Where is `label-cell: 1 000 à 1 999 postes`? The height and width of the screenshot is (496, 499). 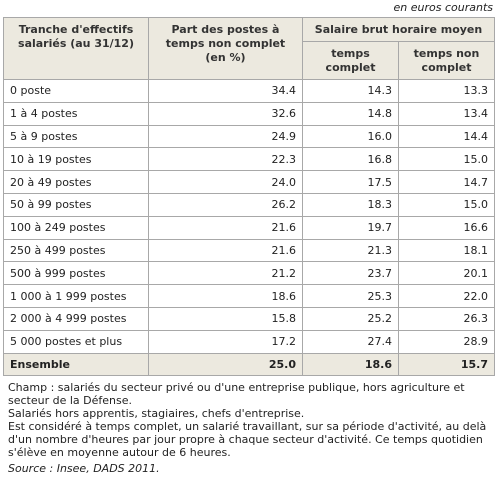
label-cell: 1 000 à 1 999 postes is located at coordinates (76, 296).